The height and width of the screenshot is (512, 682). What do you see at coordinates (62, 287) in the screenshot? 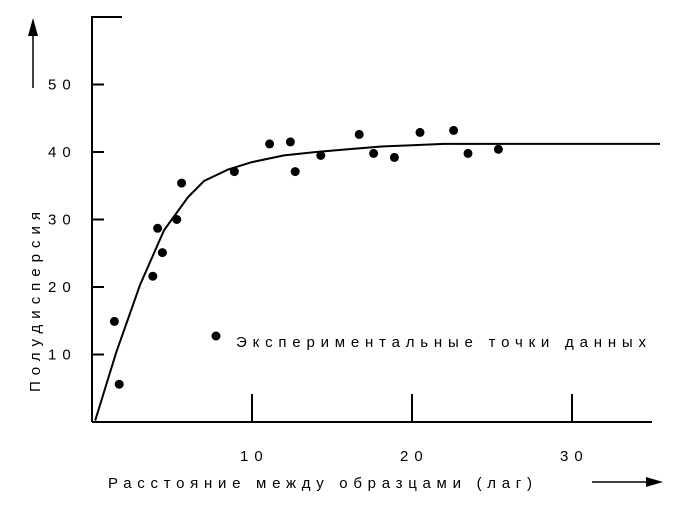
I see `y-tick-label: 20` at bounding box center [62, 287].